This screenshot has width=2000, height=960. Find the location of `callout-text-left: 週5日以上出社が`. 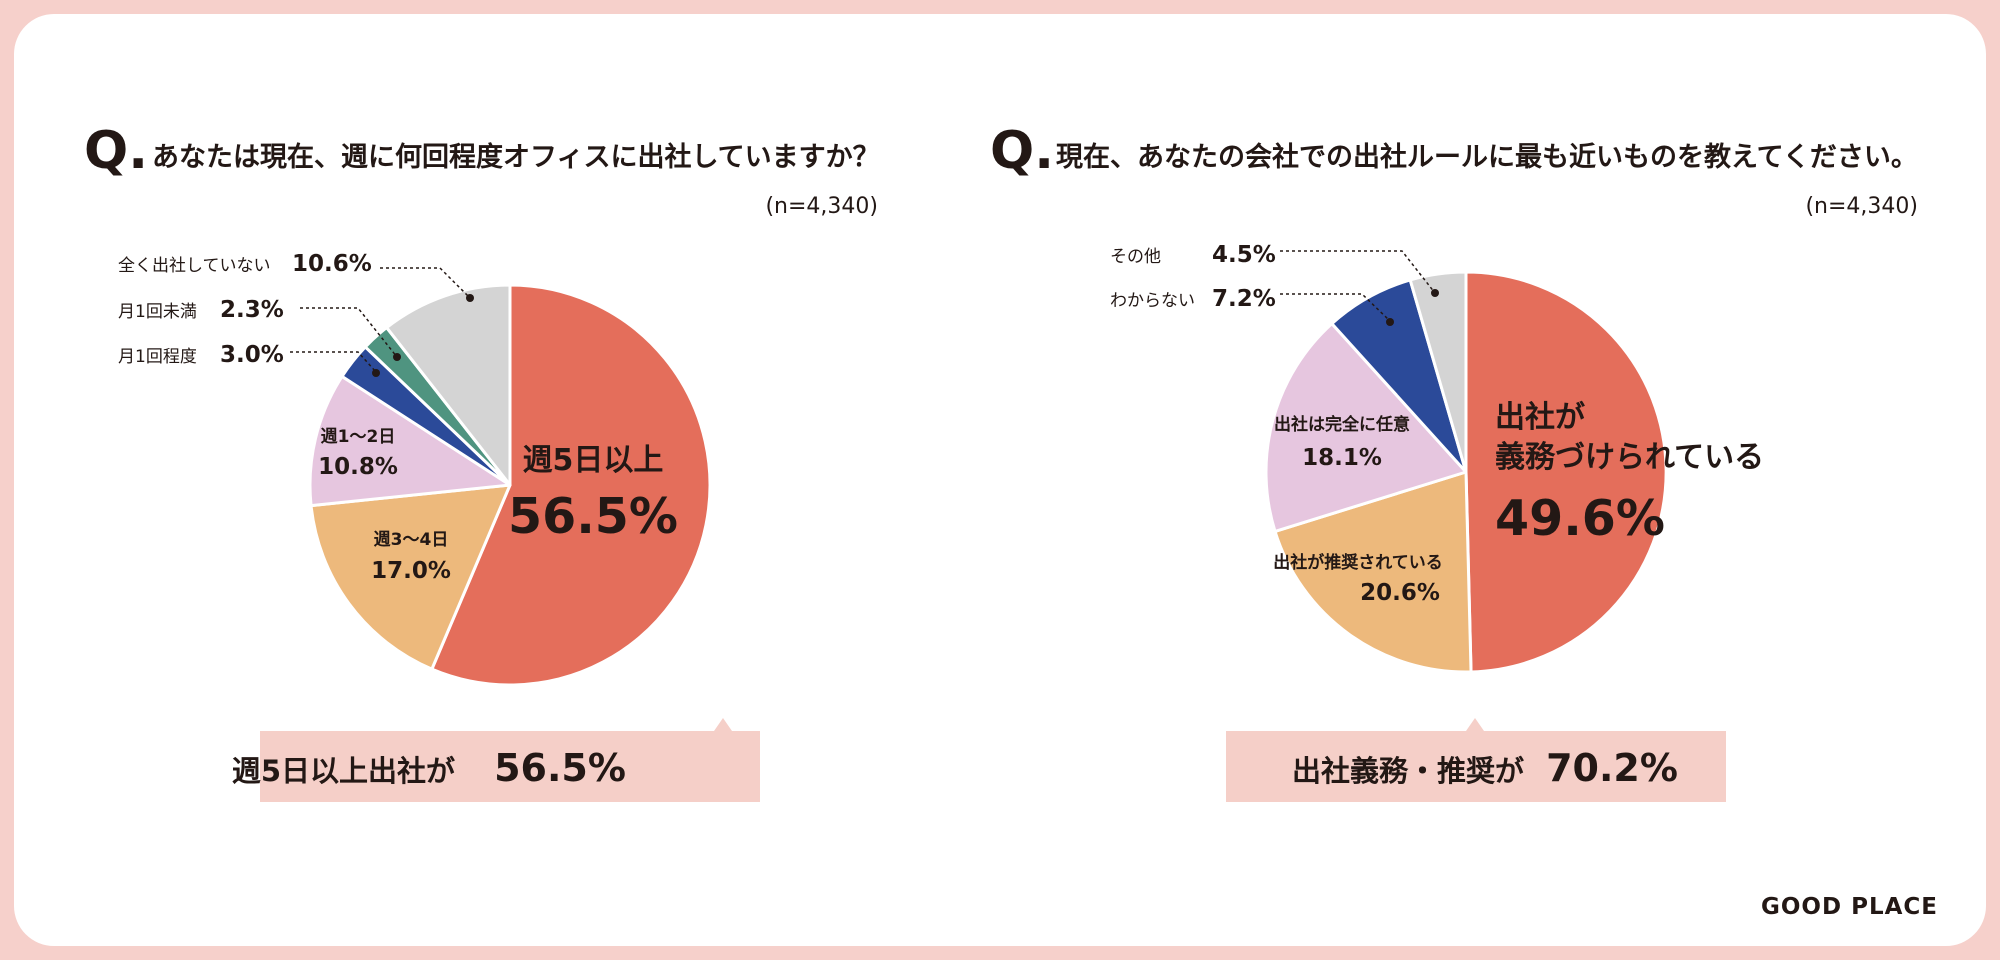

callout-text-left: 週5日以上出社が is located at coordinates (343, 771).